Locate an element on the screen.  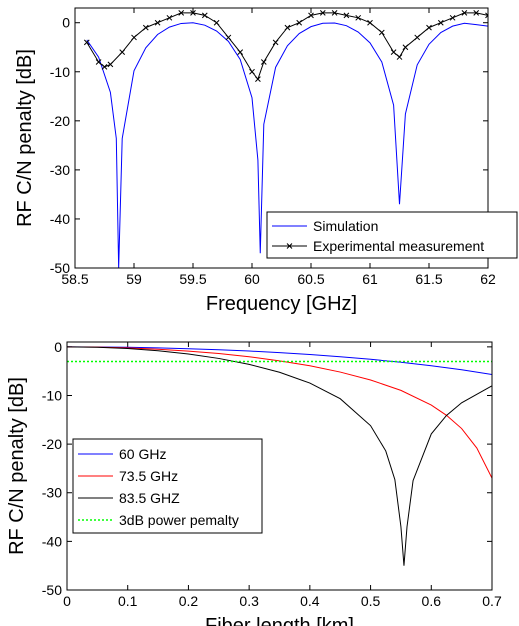
x-tick-label: 0.4 is located at coordinates (310, 601).